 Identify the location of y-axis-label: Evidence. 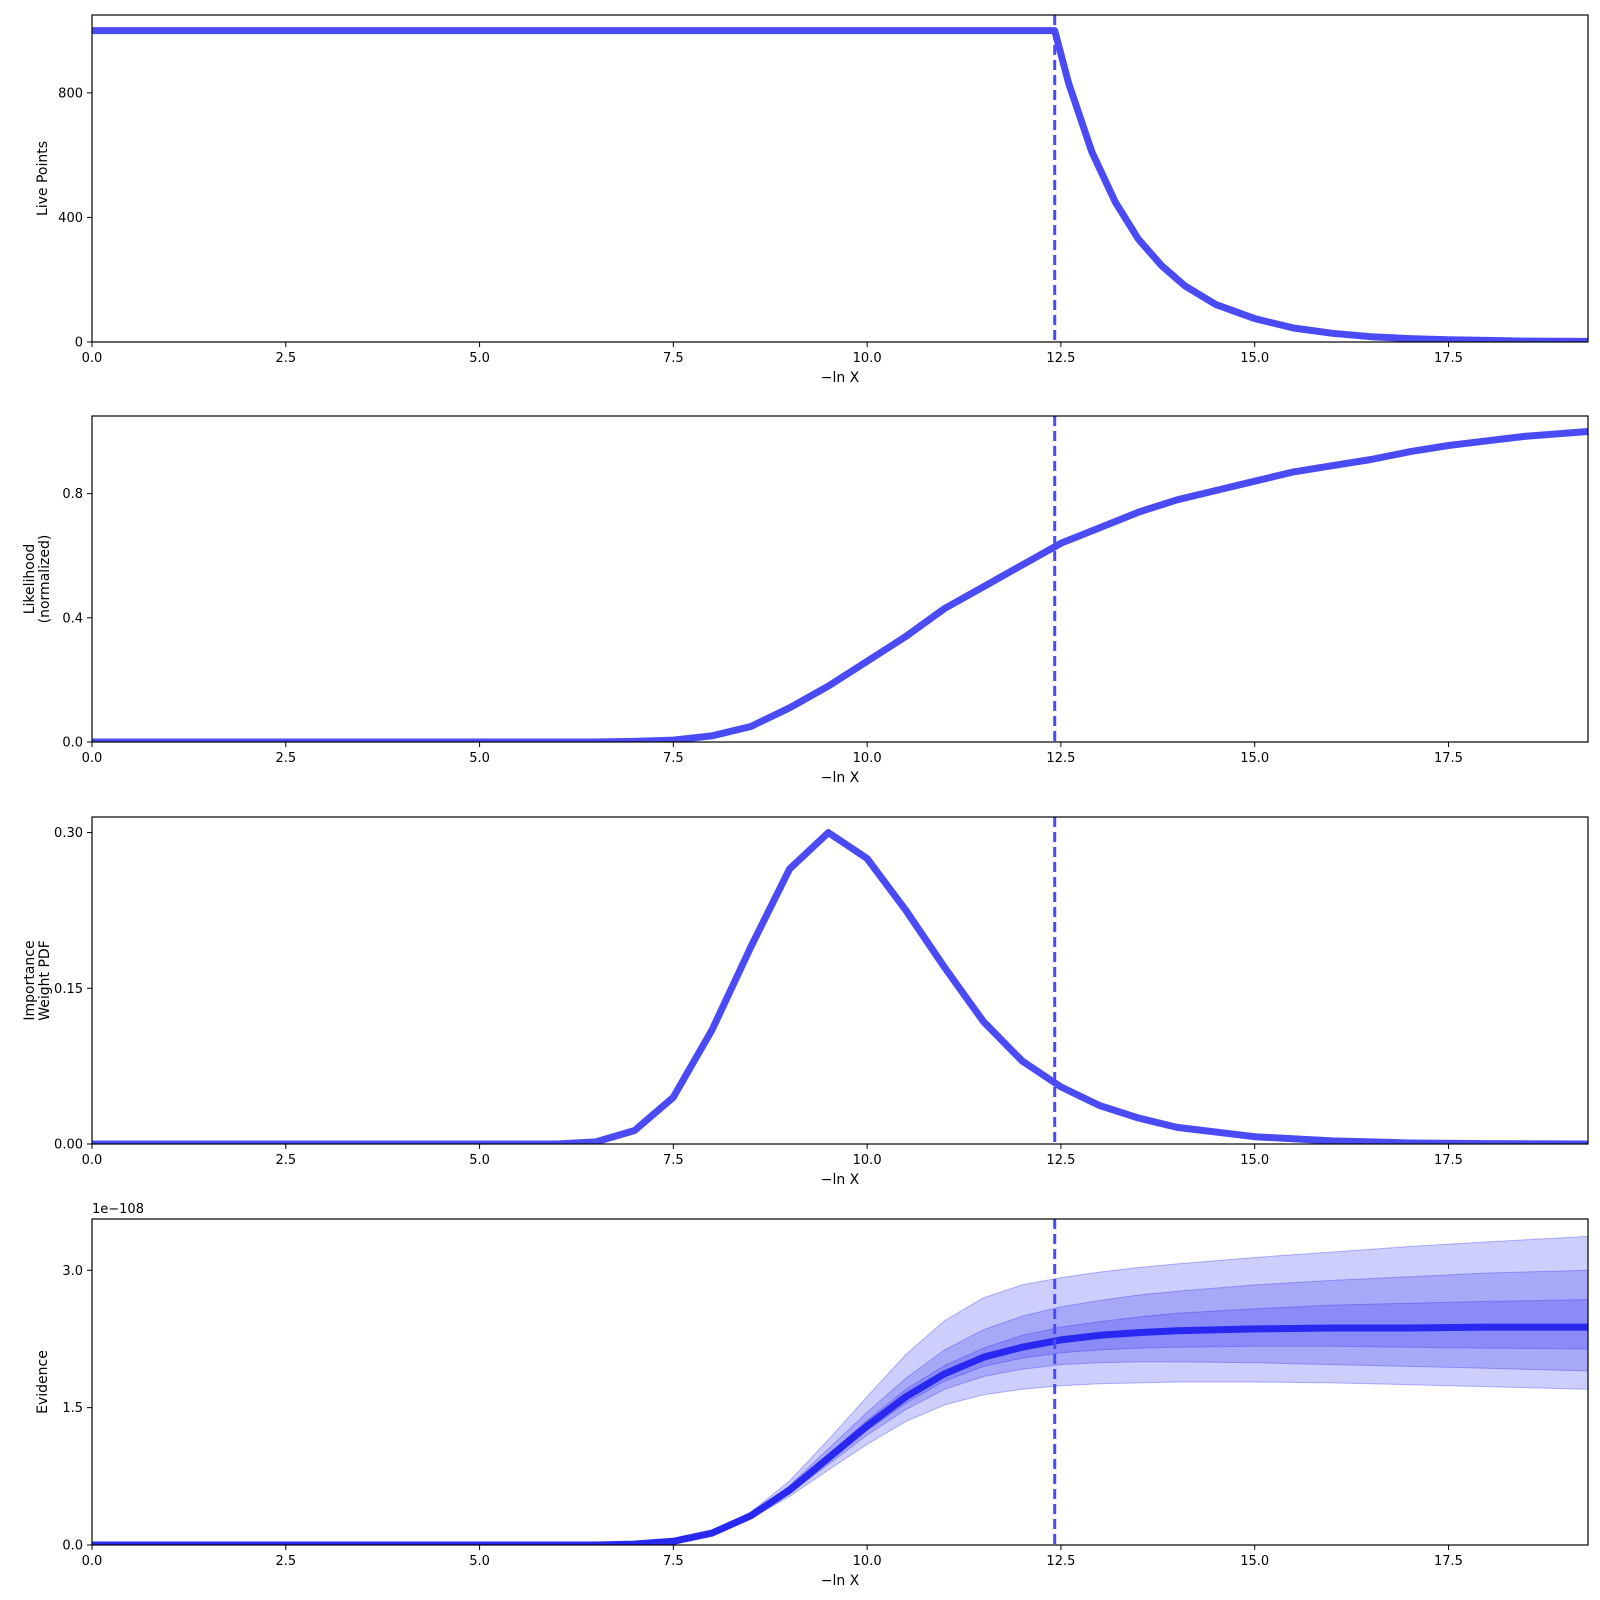
(43, 1382).